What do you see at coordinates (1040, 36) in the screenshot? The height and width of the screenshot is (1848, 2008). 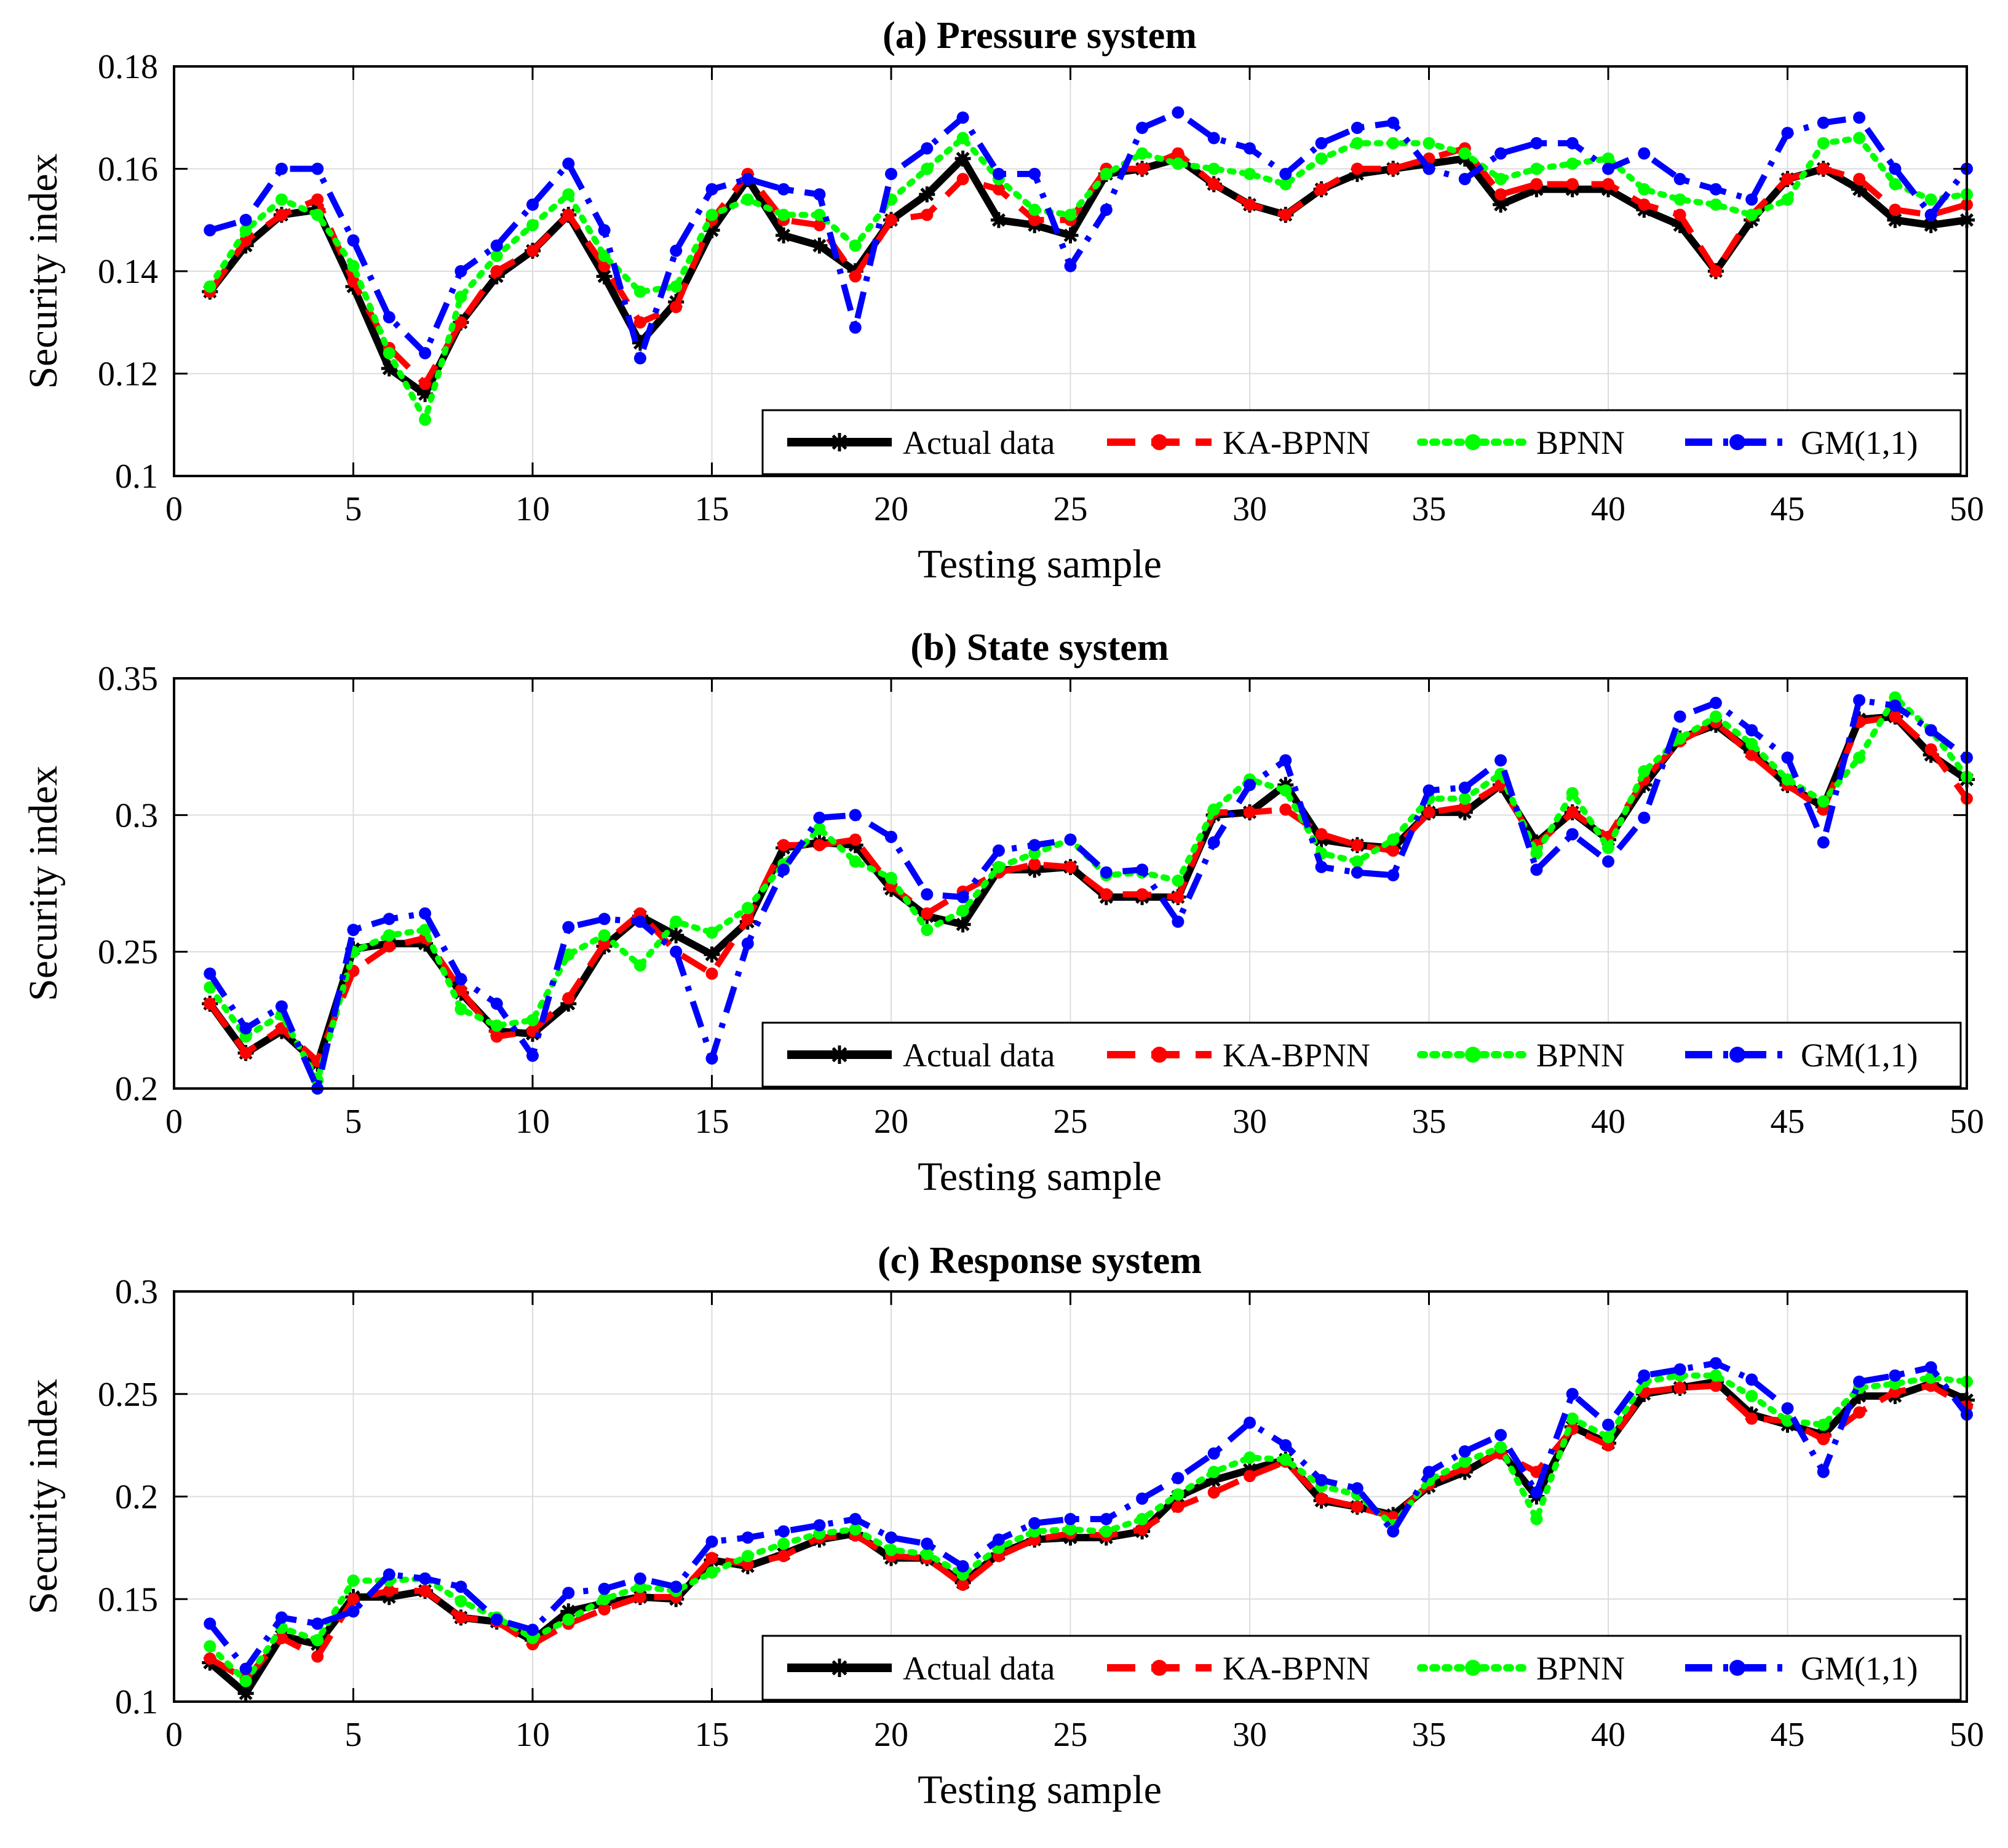 I see `chart-title: (a) Pressure system` at bounding box center [1040, 36].